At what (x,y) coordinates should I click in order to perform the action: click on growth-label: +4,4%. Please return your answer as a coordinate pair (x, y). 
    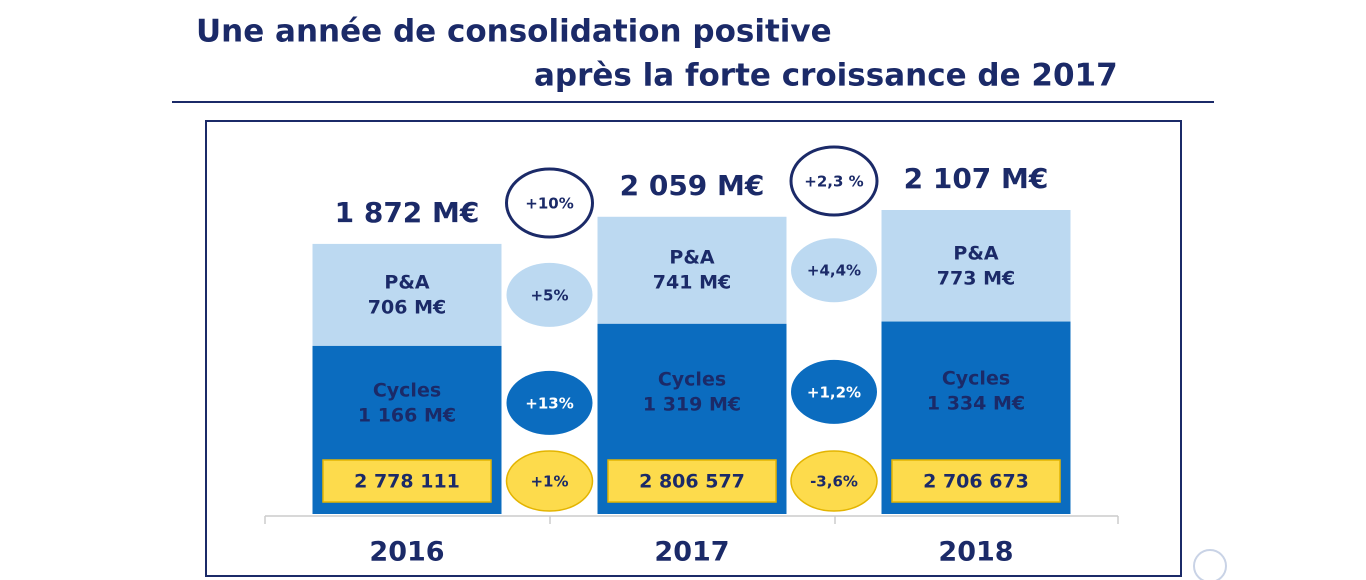
    Looking at the image, I should click on (834, 271).